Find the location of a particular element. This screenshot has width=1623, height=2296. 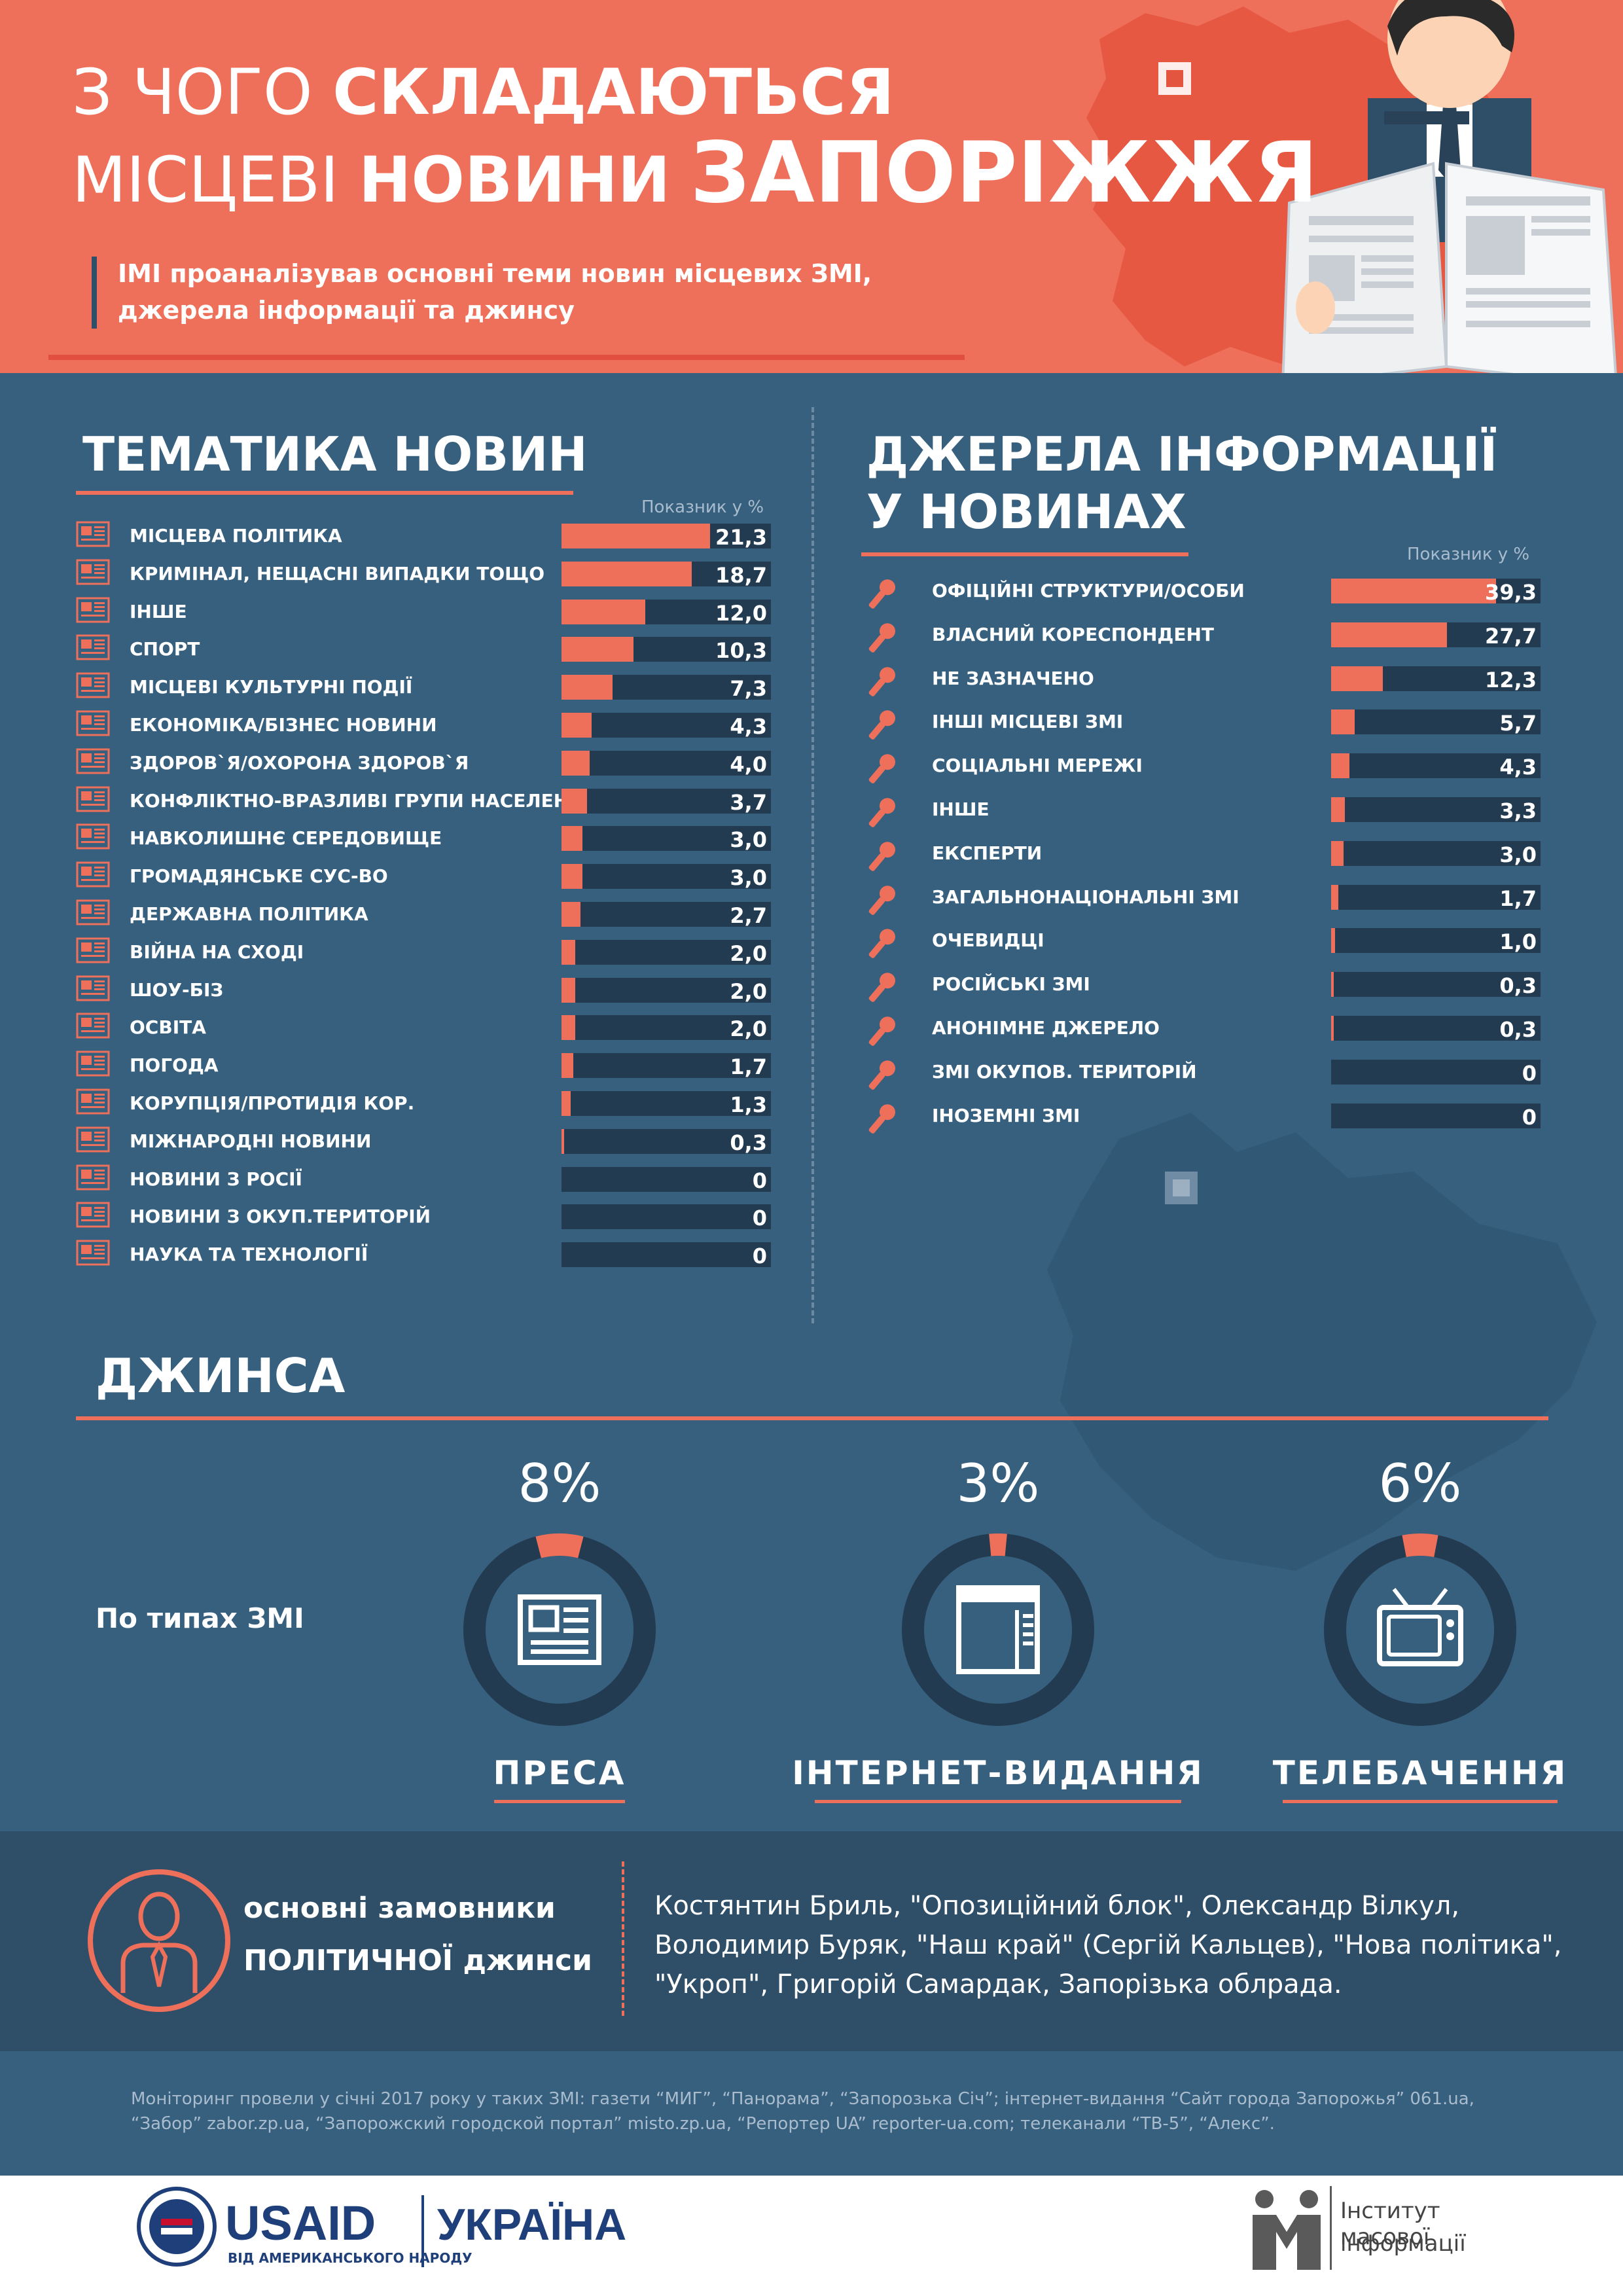

bar-row: МІСЦЕВА ПОЛІТИКА 21,3 is located at coordinates (423, 535).